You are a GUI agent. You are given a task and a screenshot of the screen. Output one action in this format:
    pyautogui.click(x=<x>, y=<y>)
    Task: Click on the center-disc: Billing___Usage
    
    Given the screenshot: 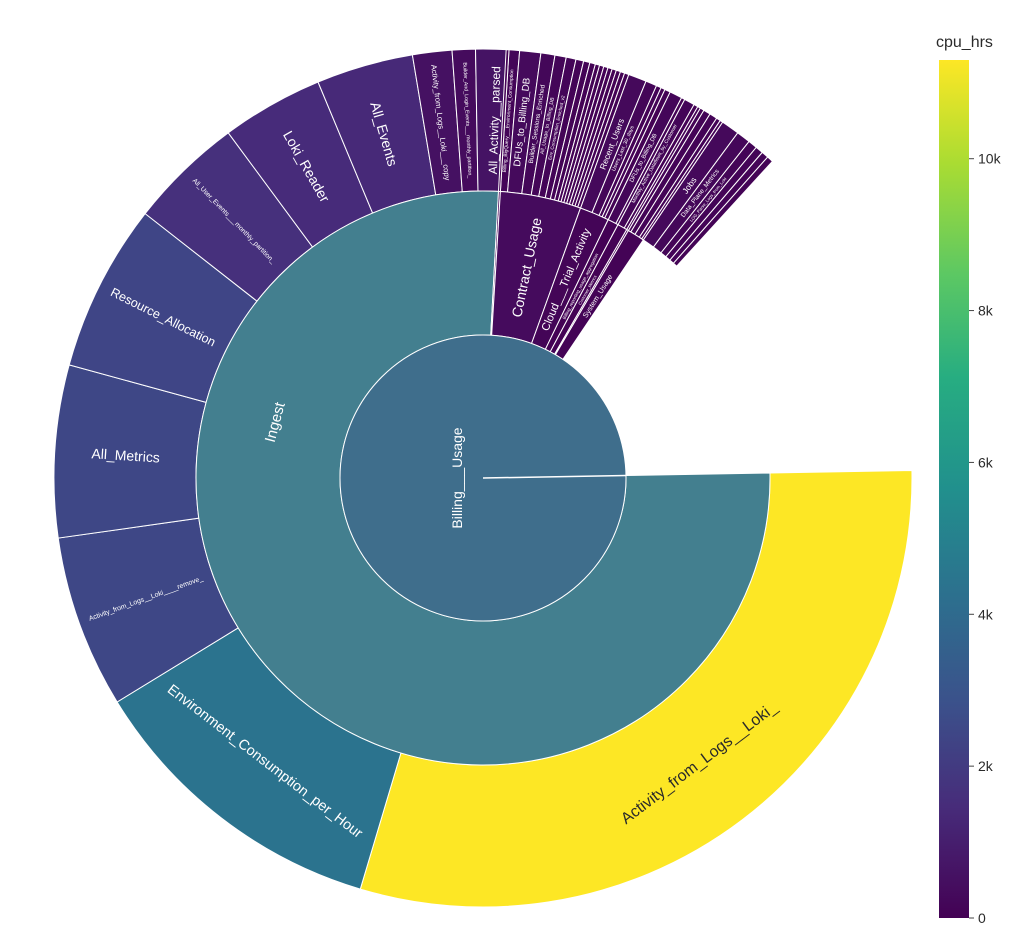 What is the action you would take?
    pyautogui.click(x=483, y=478)
    